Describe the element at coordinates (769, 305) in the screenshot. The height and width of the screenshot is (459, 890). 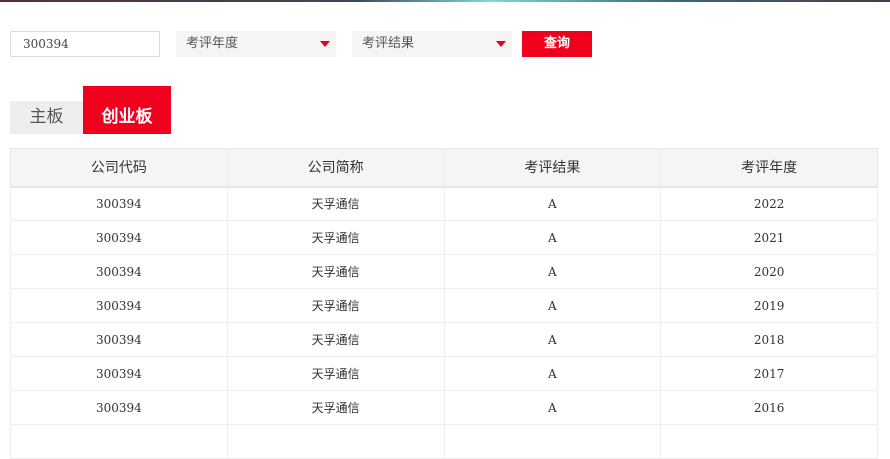
I see `cell-year: 2019` at that location.